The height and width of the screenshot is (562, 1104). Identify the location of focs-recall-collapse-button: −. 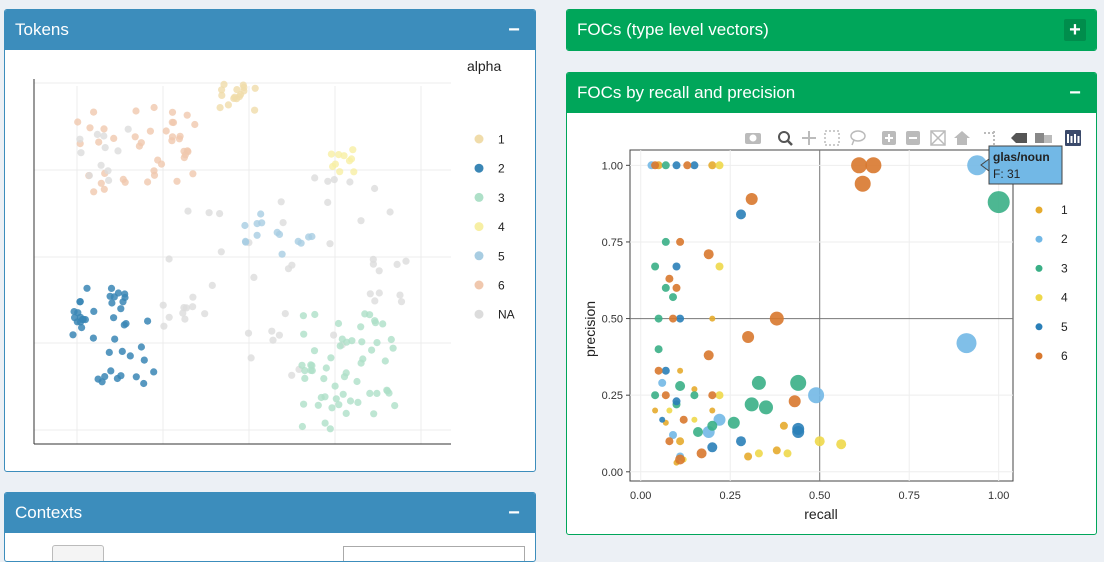
(1075, 93).